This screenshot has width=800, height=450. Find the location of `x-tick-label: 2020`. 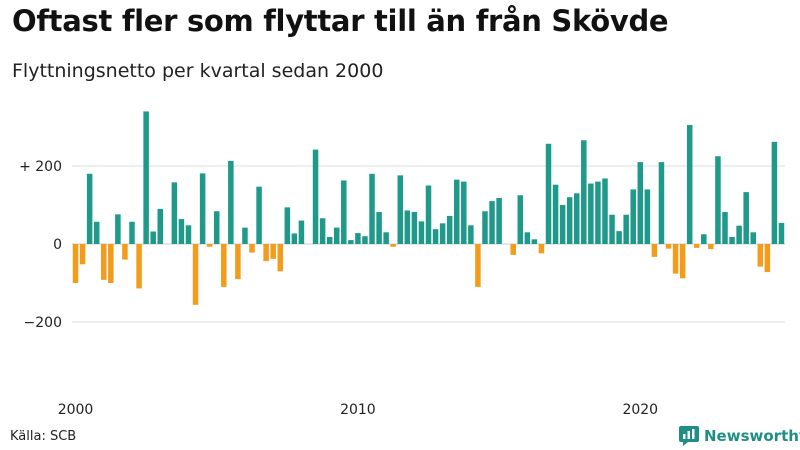

x-tick-label: 2020 is located at coordinates (640, 410).